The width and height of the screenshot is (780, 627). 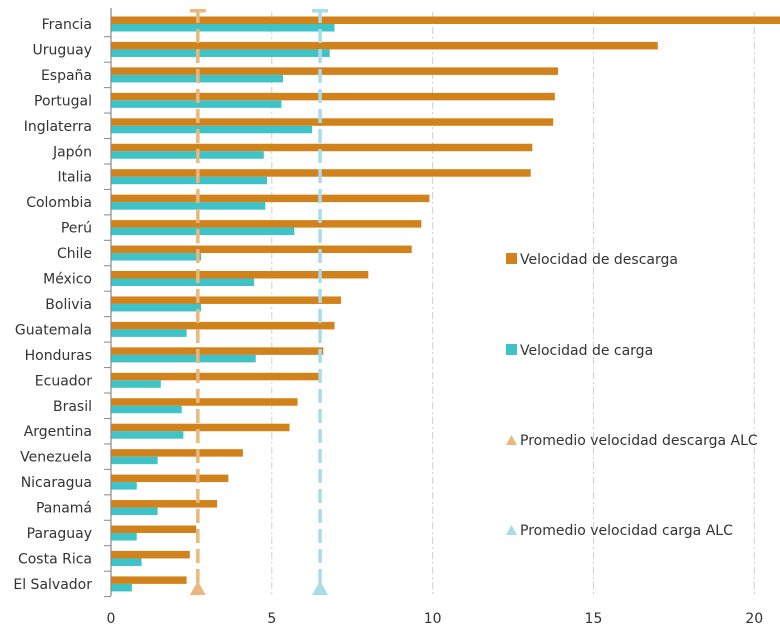 I want to click on legend-label: Velocidad de carga, so click(x=586, y=351).